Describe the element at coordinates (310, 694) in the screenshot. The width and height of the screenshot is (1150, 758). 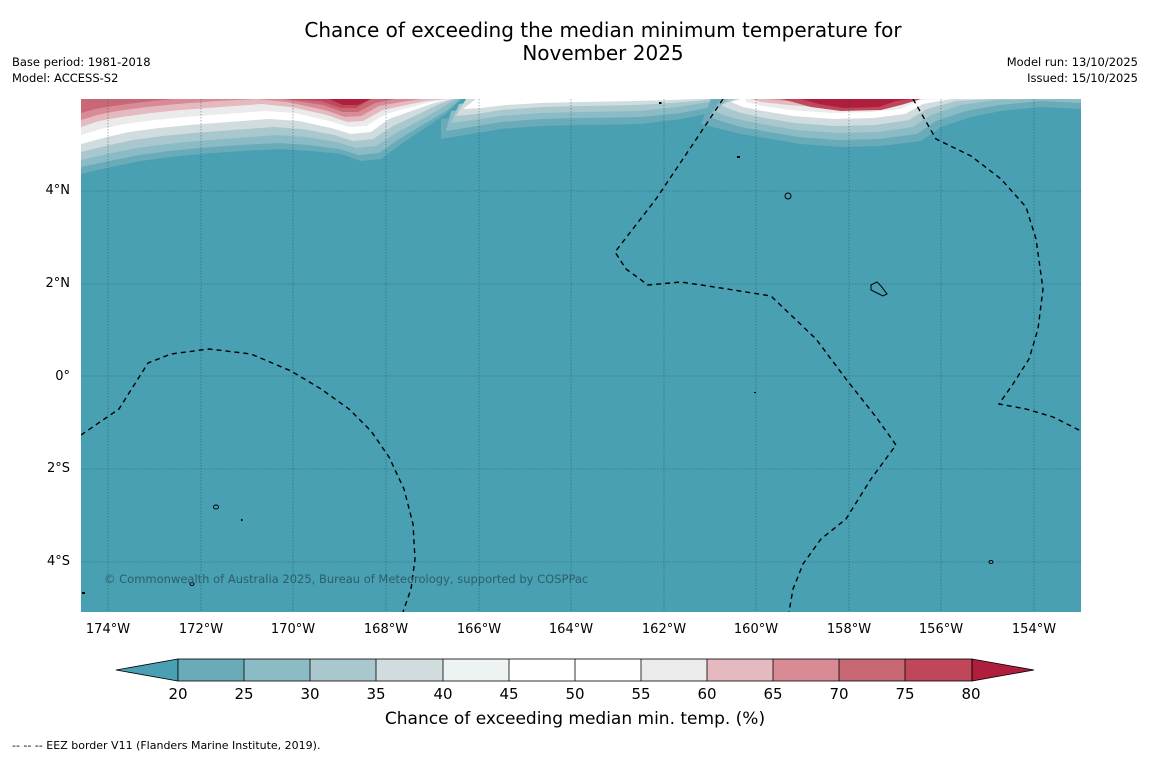
I see `colorbar-tick-30: 30` at that location.